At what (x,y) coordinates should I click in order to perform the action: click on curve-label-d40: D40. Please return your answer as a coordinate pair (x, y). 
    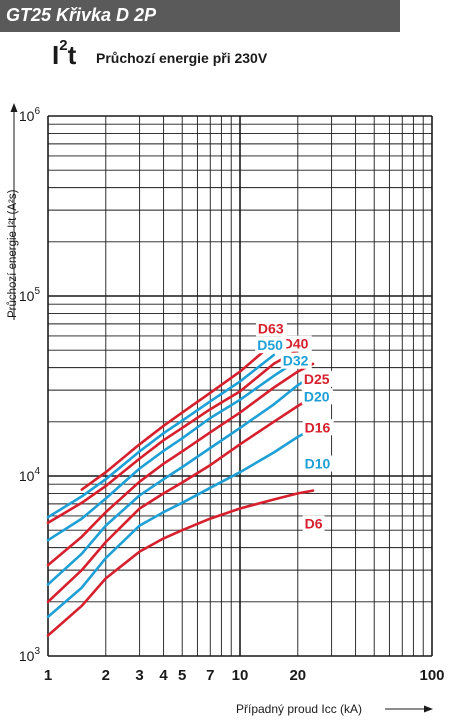
    Looking at the image, I should click on (296, 344).